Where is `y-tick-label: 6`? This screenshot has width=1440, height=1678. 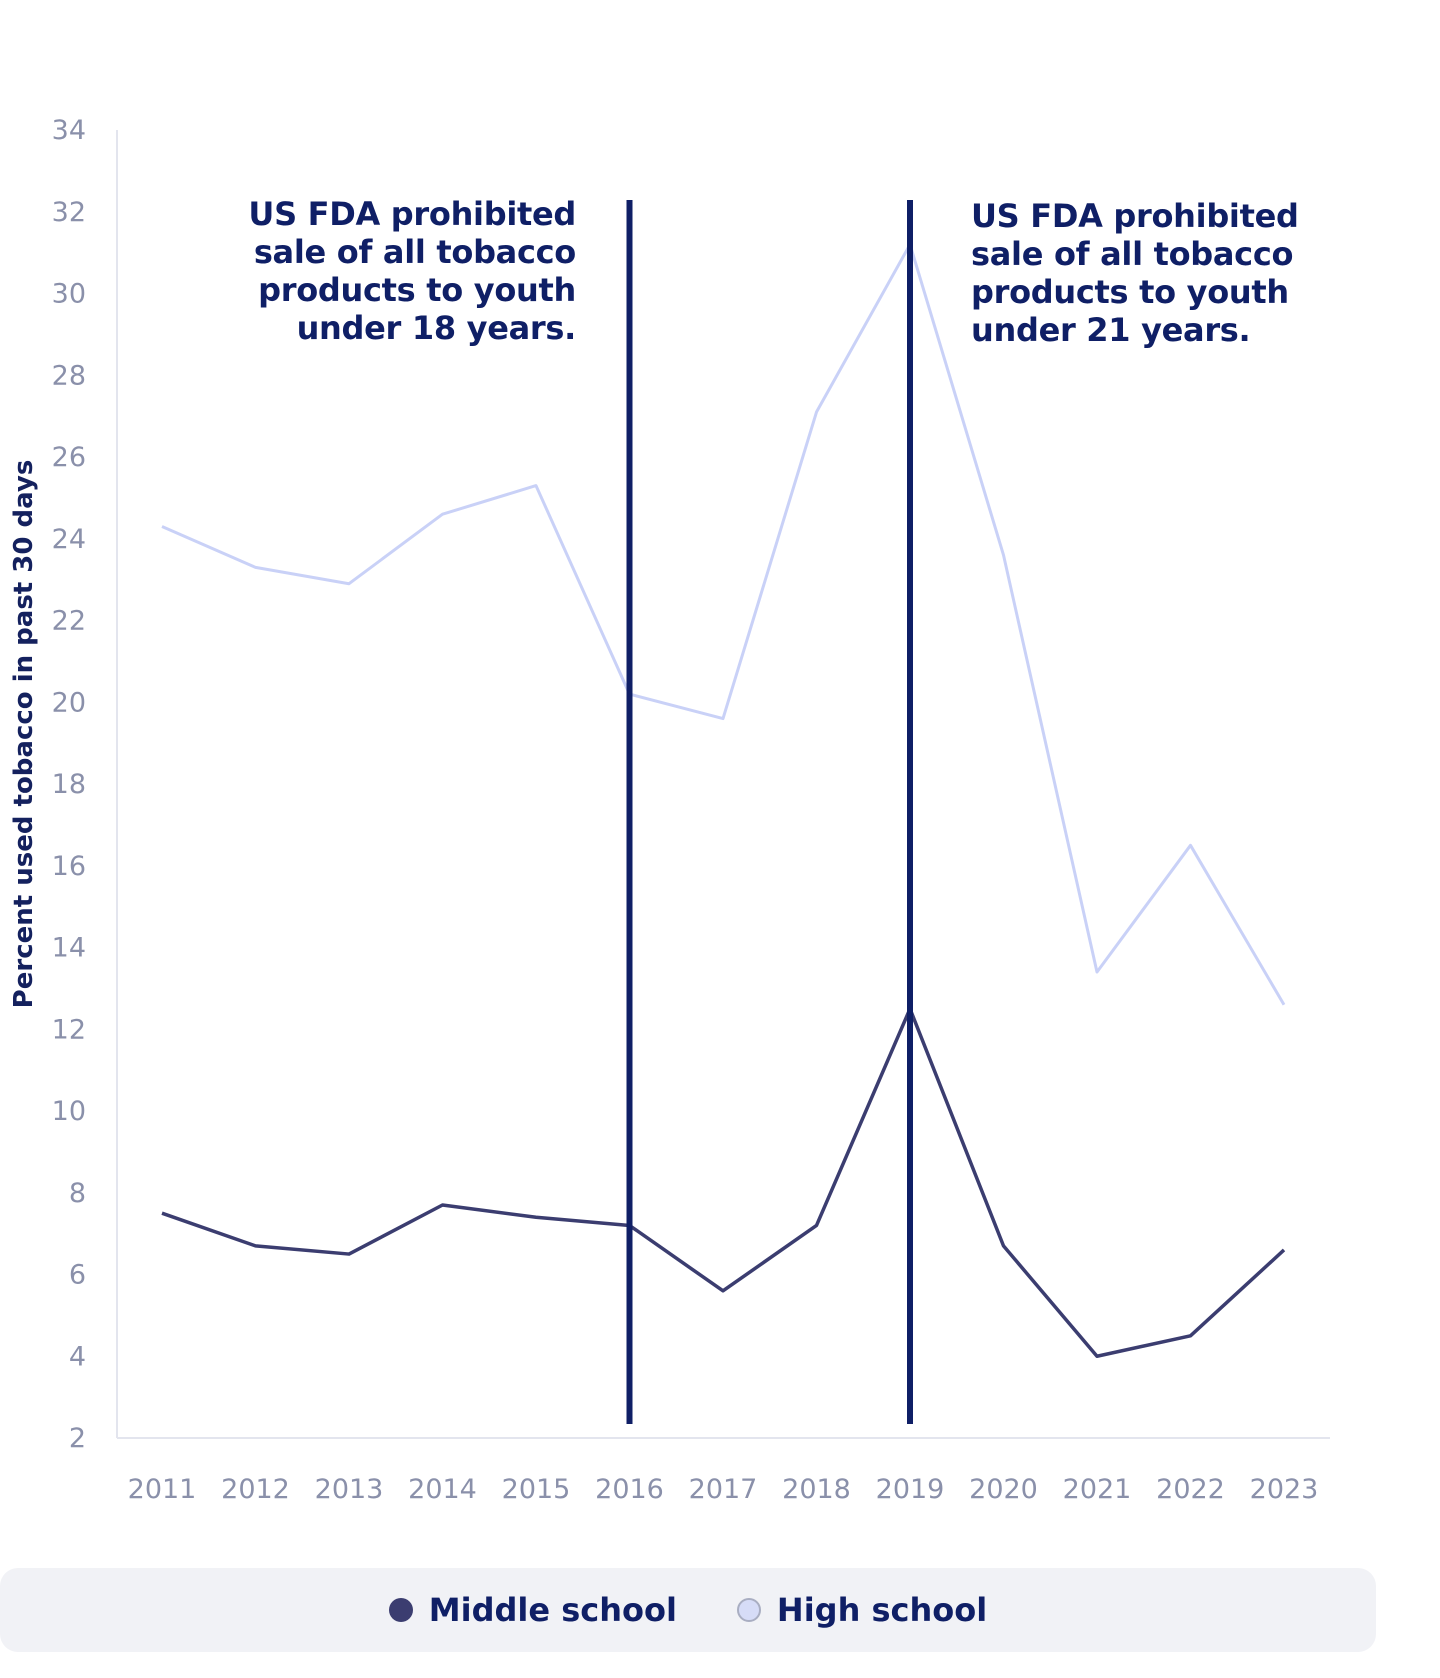 y-tick-label: 6 is located at coordinates (77, 1275).